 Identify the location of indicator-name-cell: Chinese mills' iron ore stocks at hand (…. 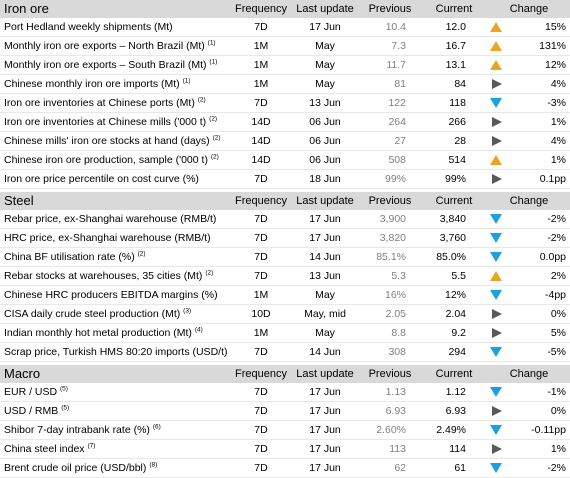
(116, 141).